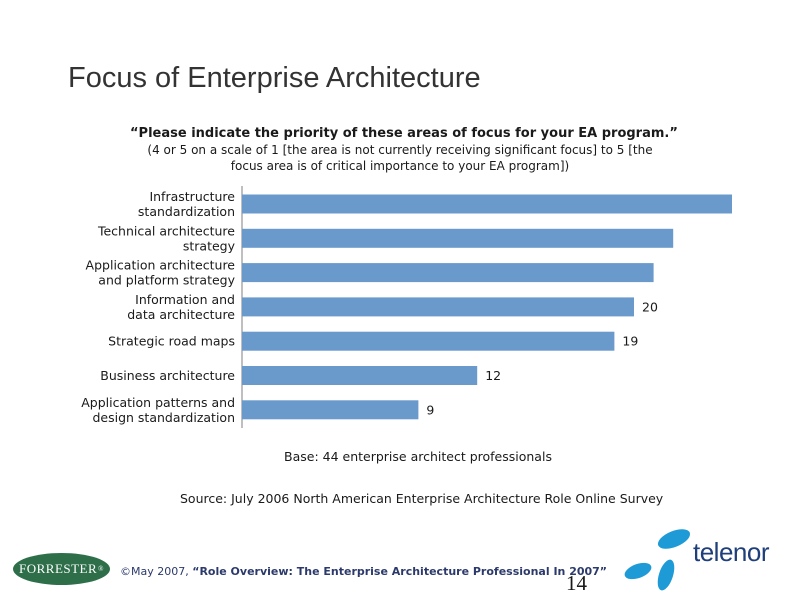 This screenshot has height=600, width=800. Describe the element at coordinates (171, 341) in the screenshot. I see `category-label: Strategic road maps` at that location.